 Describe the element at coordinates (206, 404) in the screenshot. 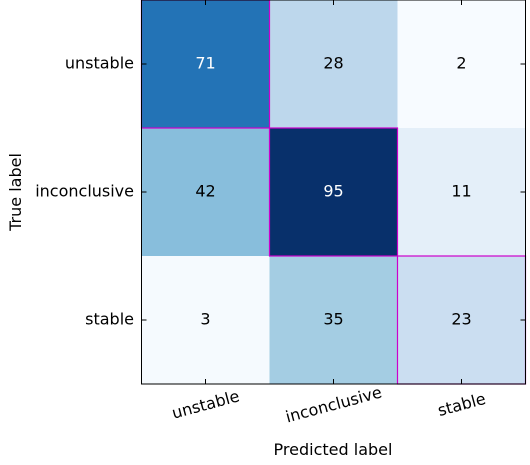

I see `x-tick-label-0: unstable` at that location.